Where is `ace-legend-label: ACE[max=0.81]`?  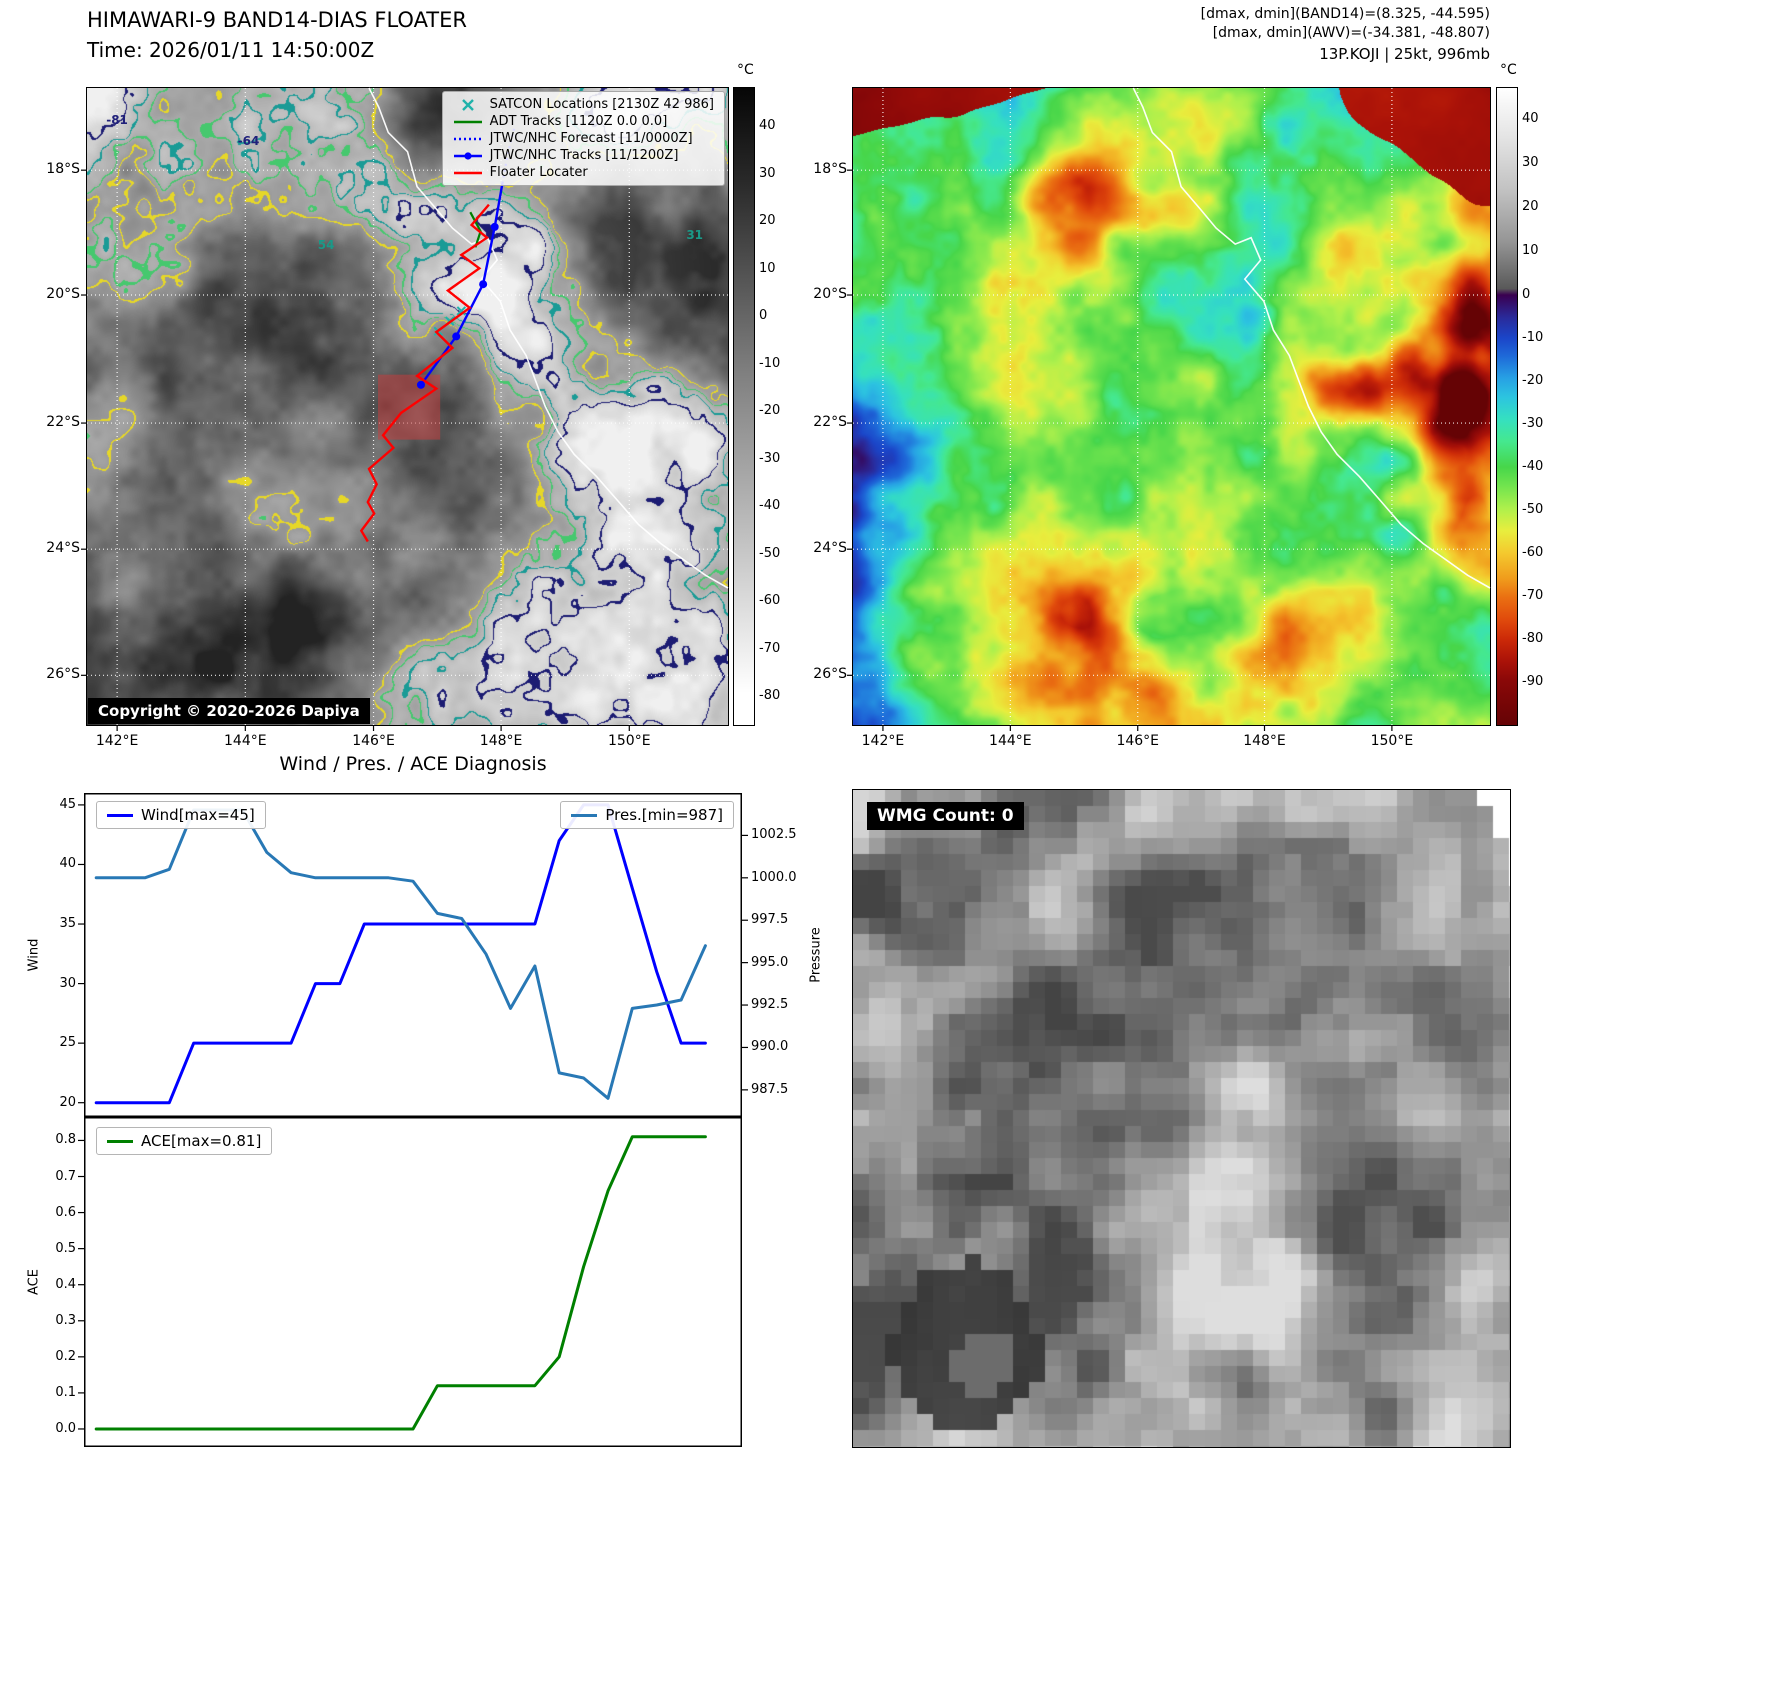
ace-legend-label: ACE[max=0.81] is located at coordinates (201, 1141).